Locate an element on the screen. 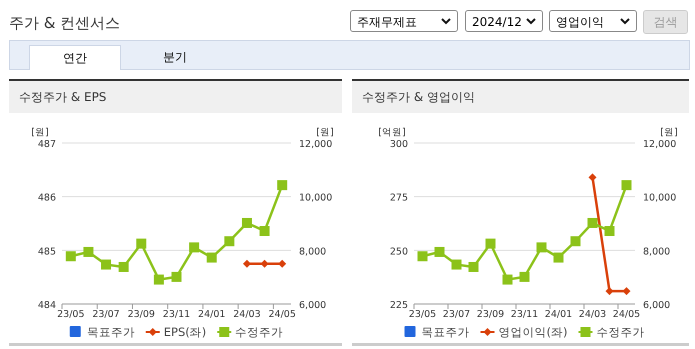 This screenshot has width=695, height=349. chart-title: 수정주가 & 영업이익 is located at coordinates (520, 97).